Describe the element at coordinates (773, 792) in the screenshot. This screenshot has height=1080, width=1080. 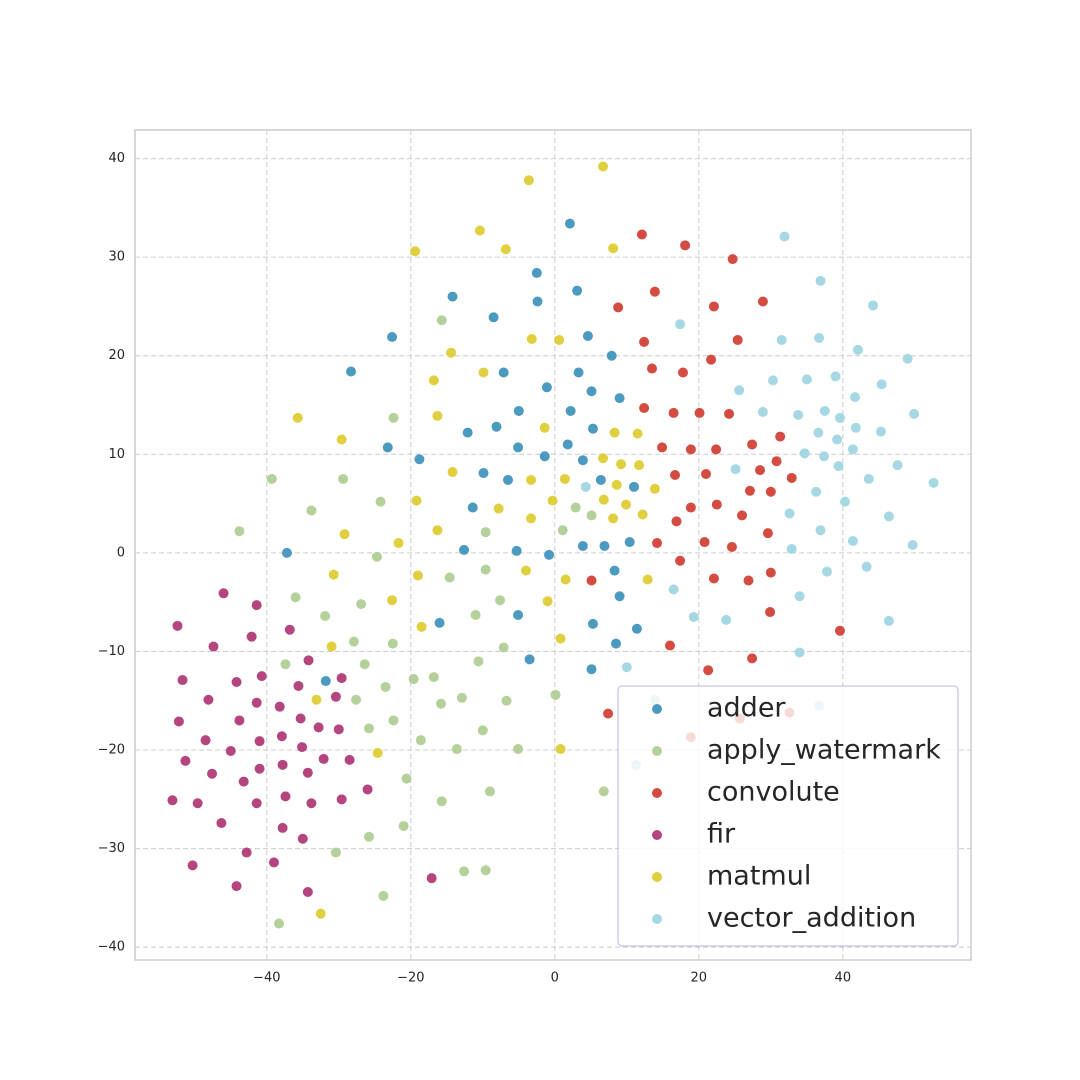
I see `legend-label: convolute` at that location.